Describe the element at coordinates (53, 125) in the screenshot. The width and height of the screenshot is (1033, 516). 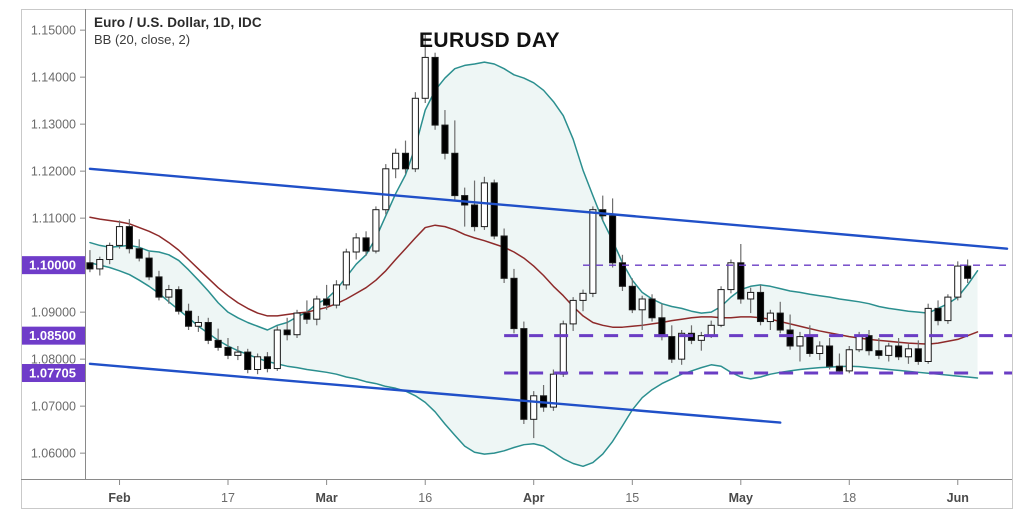
I see `price-axis-label: 1.13000` at that location.